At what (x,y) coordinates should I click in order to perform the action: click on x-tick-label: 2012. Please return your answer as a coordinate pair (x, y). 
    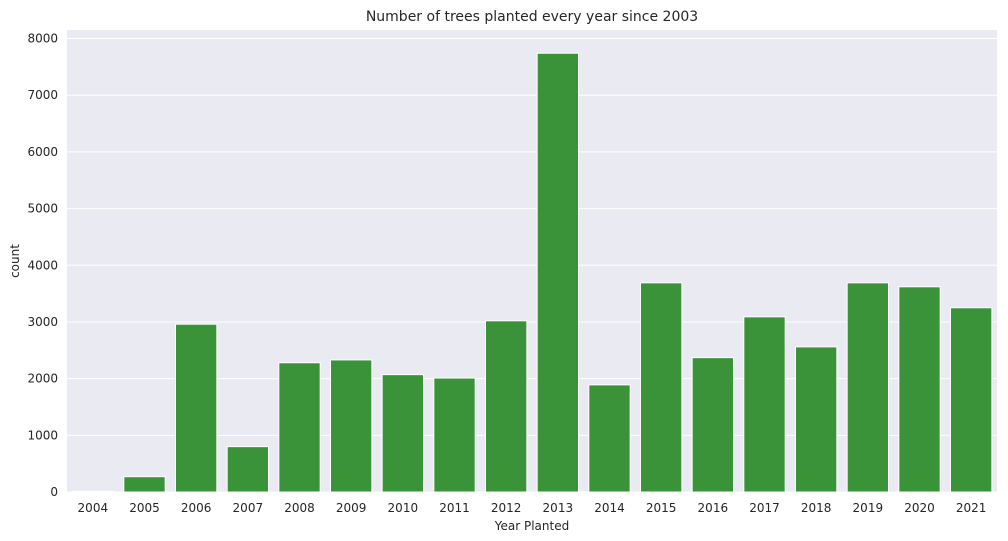
    Looking at the image, I should click on (506, 508).